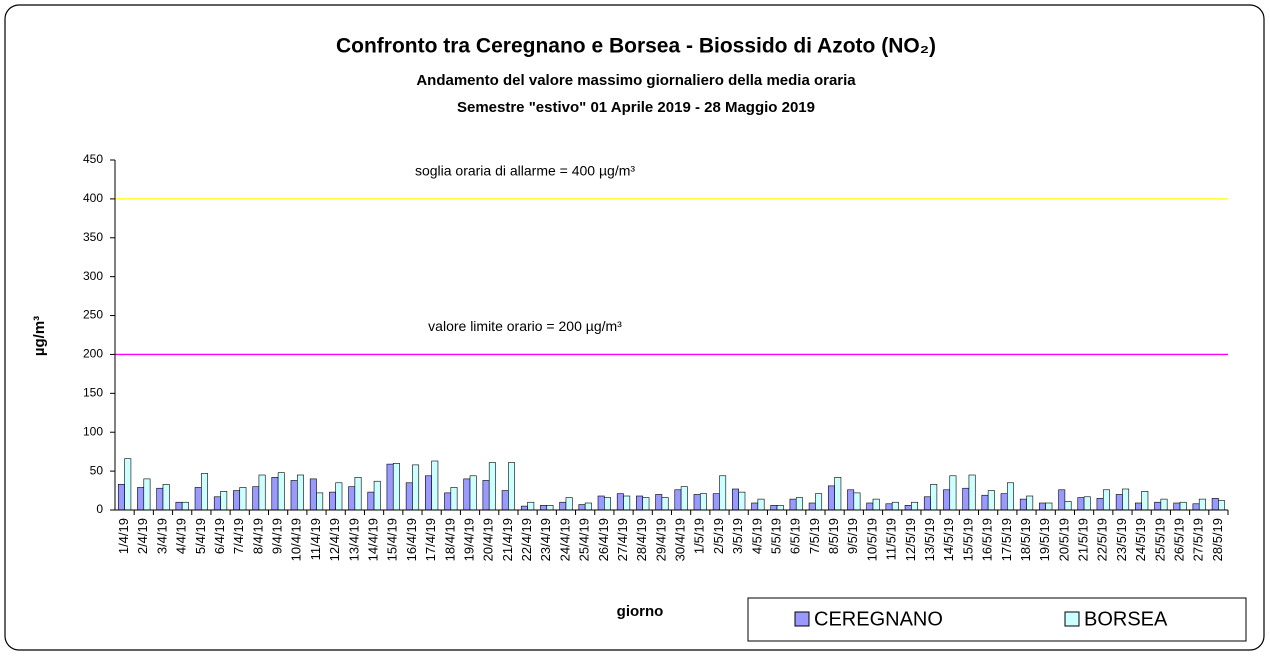 The image size is (1270, 661). I want to click on x-tick-label: 15/5/19, so click(967, 539).